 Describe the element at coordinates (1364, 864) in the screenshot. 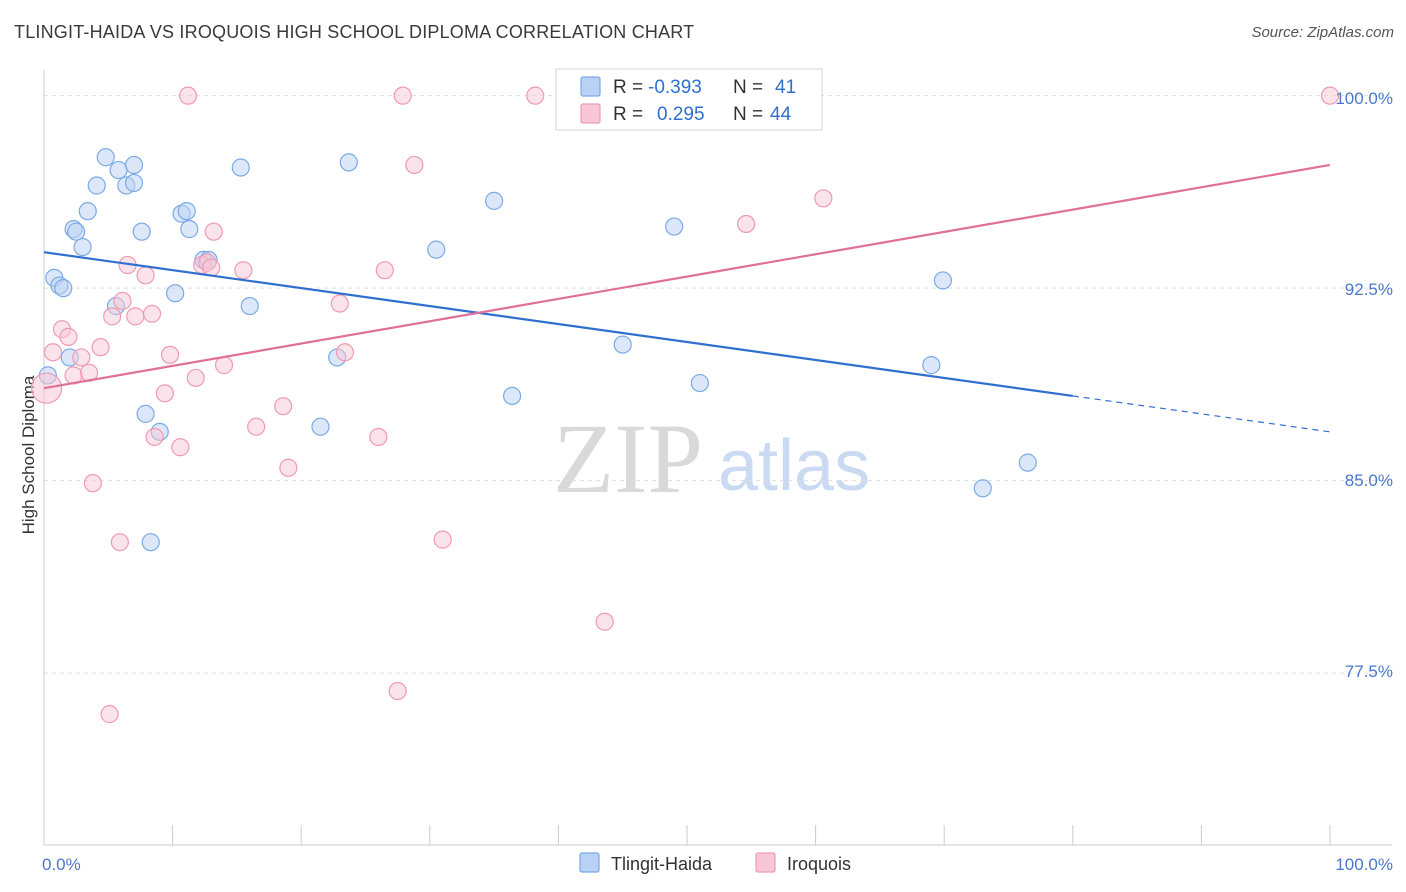

I see `x-tick-label-right: 100.0%` at that location.